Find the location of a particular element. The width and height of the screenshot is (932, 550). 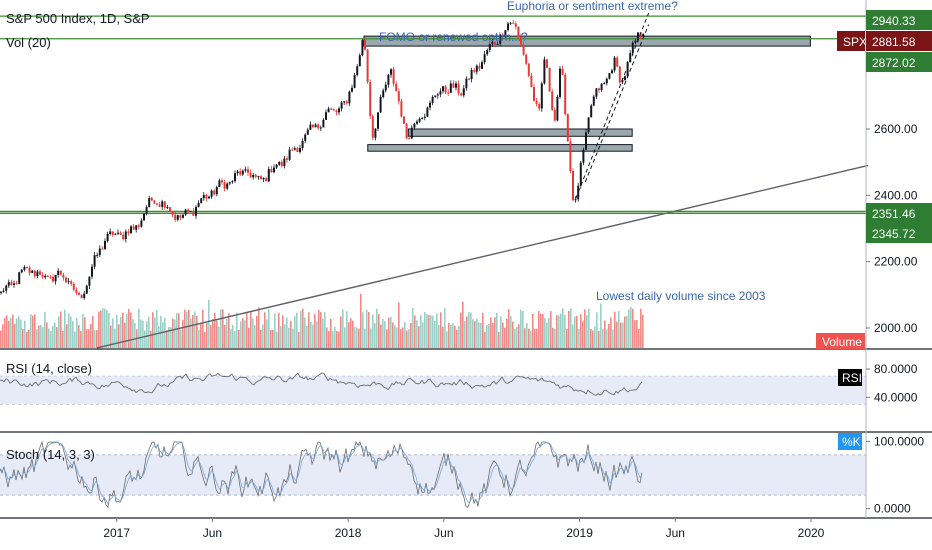

annotation-fomo: FOMO or renewed optim...? is located at coordinates (453, 37).